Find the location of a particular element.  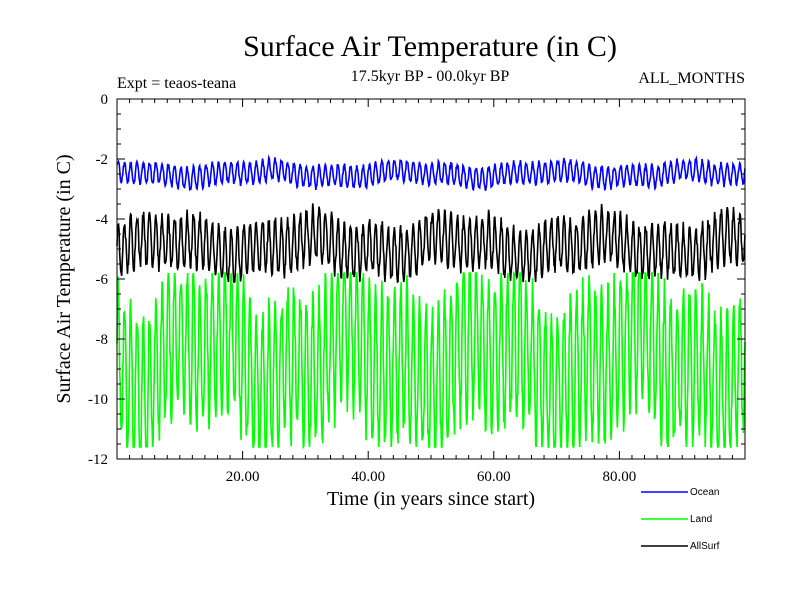

x-tick-label: 40.00 is located at coordinates (368, 477).